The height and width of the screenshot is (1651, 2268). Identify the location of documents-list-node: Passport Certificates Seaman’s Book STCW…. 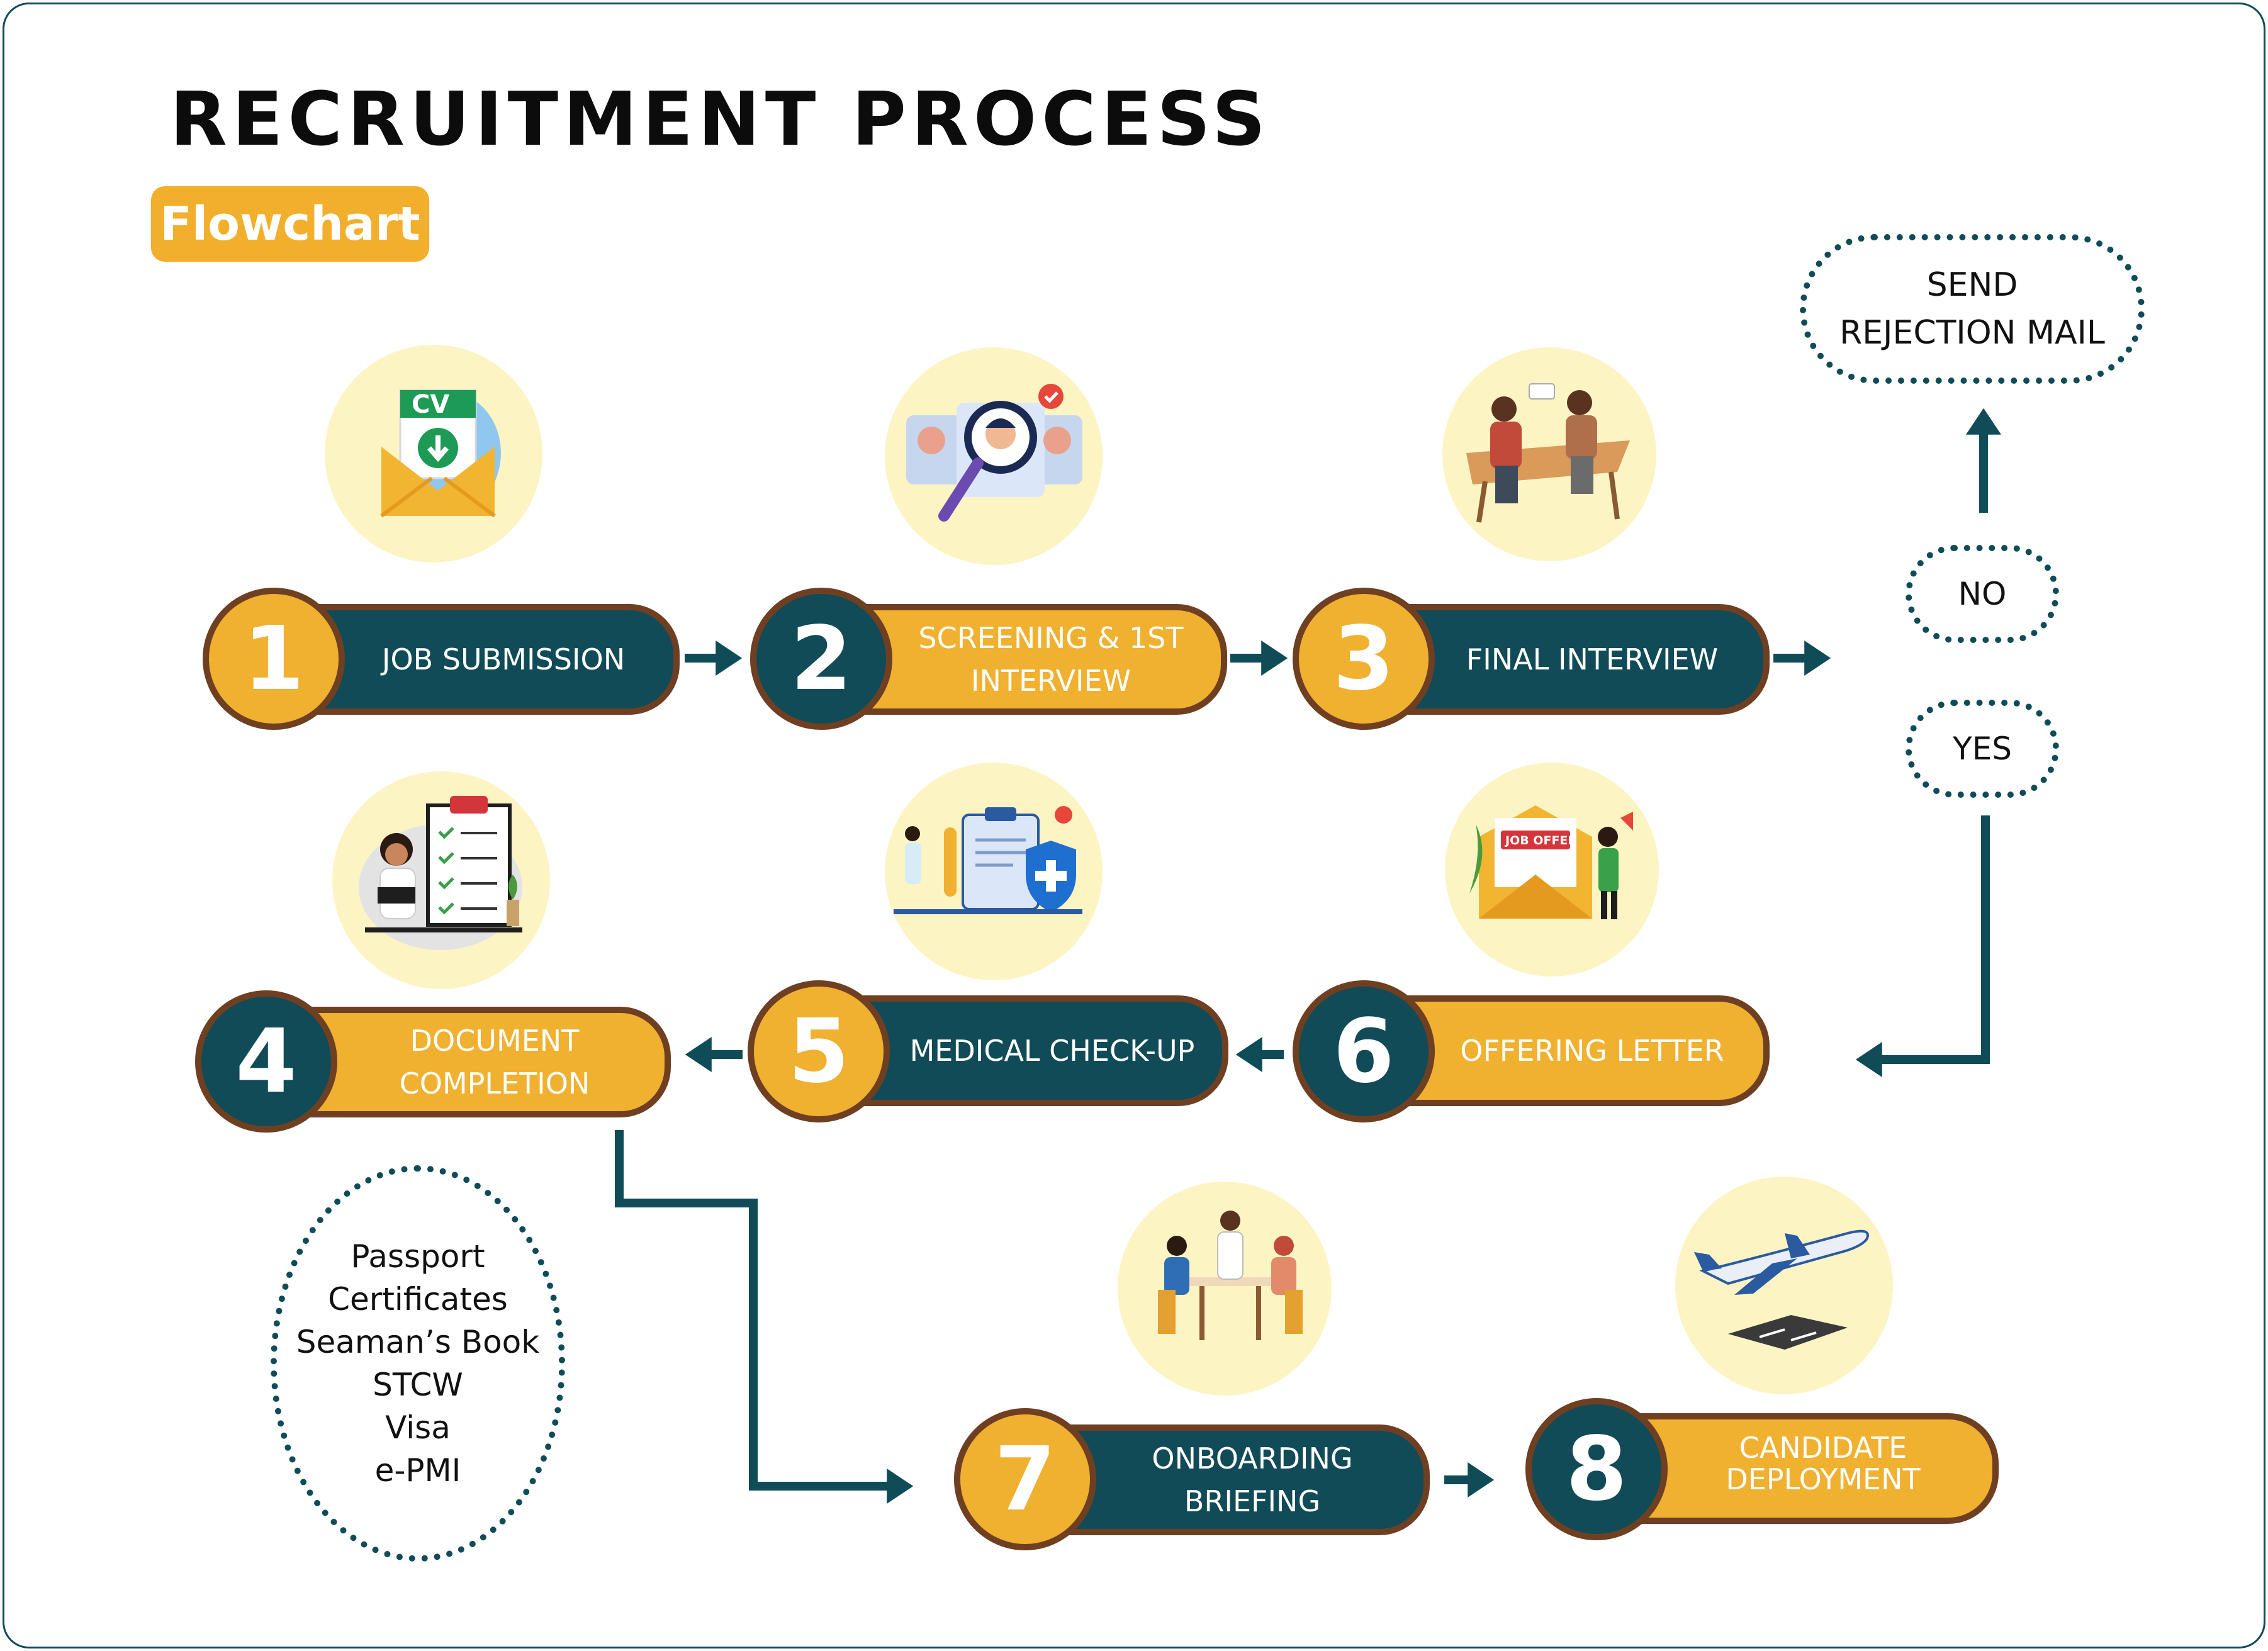
(418, 1363).